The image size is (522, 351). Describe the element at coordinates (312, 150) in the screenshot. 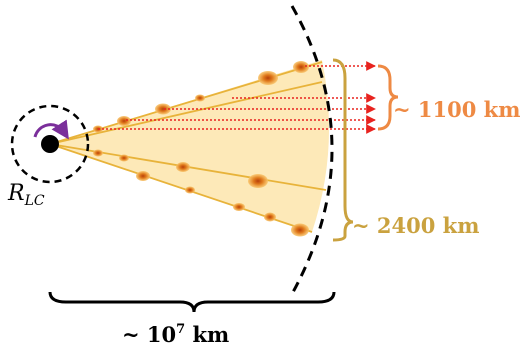

I see `emission-front-arc` at that location.